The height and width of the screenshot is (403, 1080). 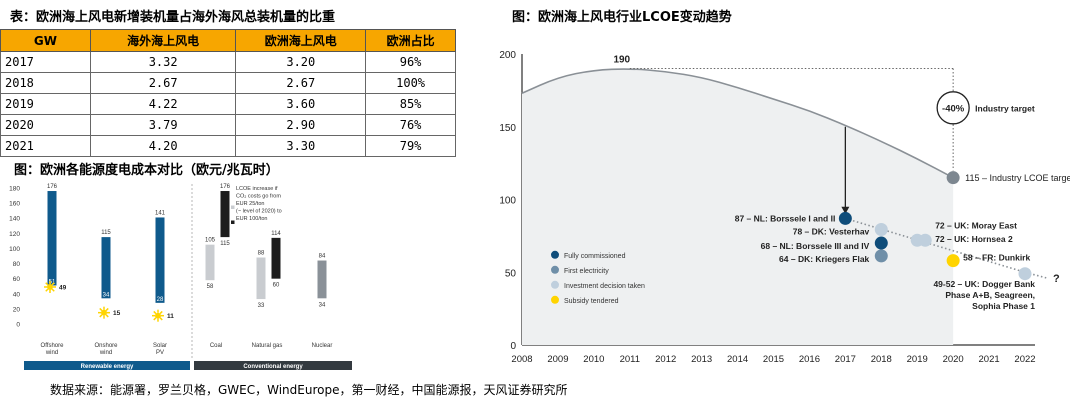 What do you see at coordinates (301, 125) in the screenshot?
I see `table-cell: 2.90` at bounding box center [301, 125].